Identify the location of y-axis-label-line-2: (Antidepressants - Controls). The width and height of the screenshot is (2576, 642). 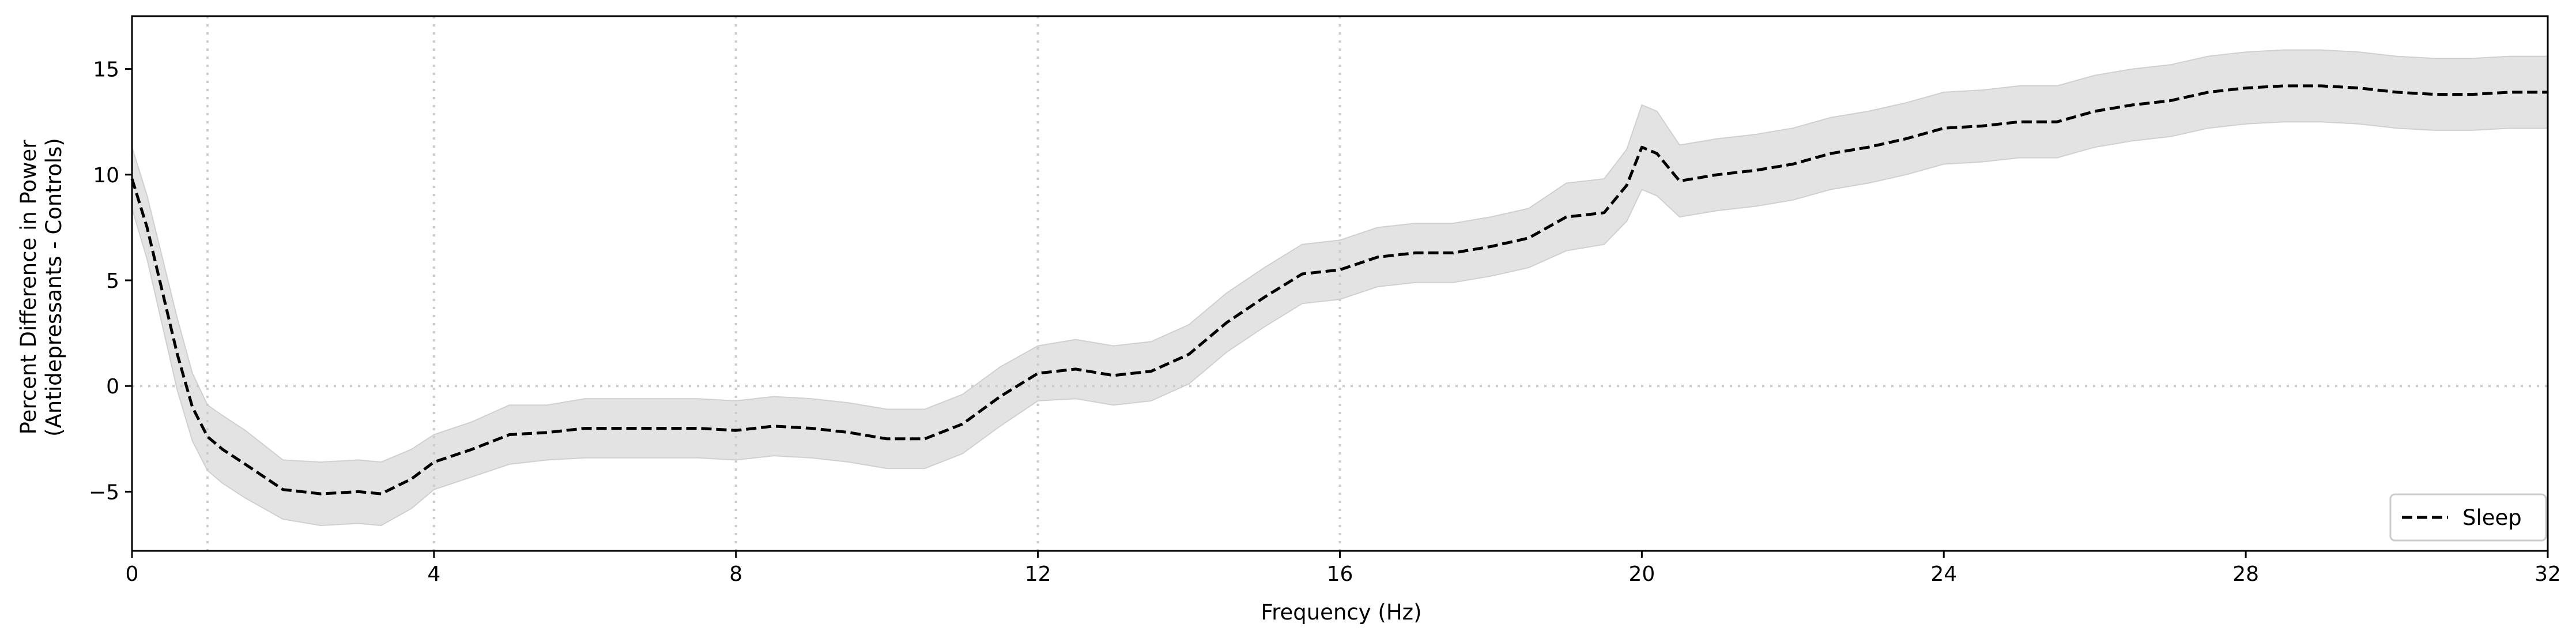
(54, 287).